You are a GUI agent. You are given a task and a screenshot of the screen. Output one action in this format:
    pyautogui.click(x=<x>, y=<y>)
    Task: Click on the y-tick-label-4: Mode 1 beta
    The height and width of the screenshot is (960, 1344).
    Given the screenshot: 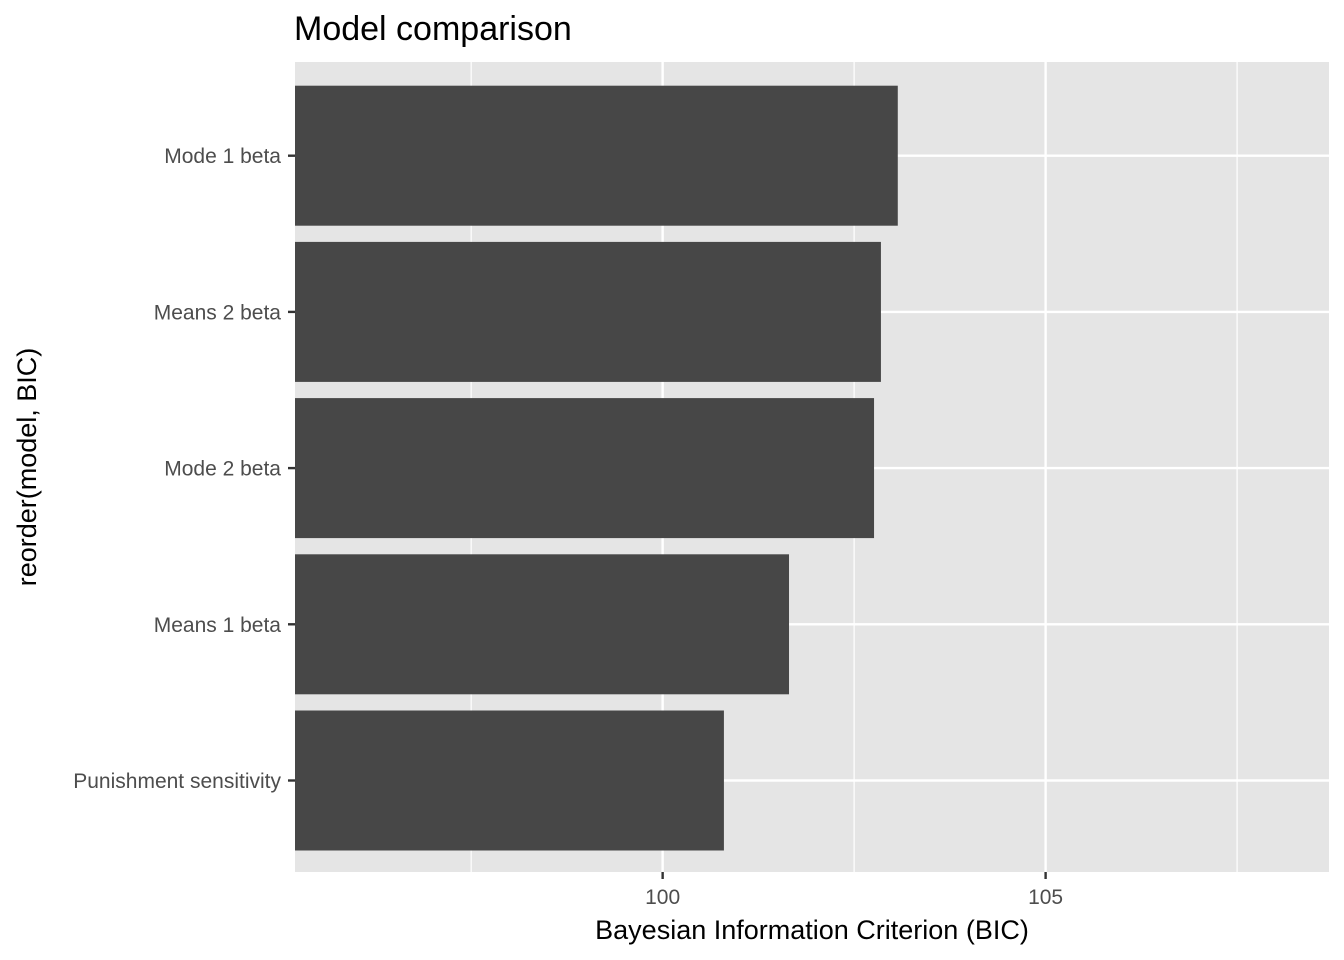 What is the action you would take?
    pyautogui.click(x=222, y=156)
    